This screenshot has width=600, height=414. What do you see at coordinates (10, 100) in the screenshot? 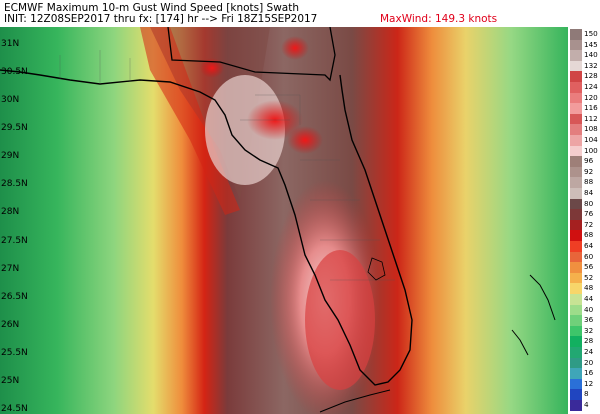
I see `lat-label: 30N` at bounding box center [10, 100].